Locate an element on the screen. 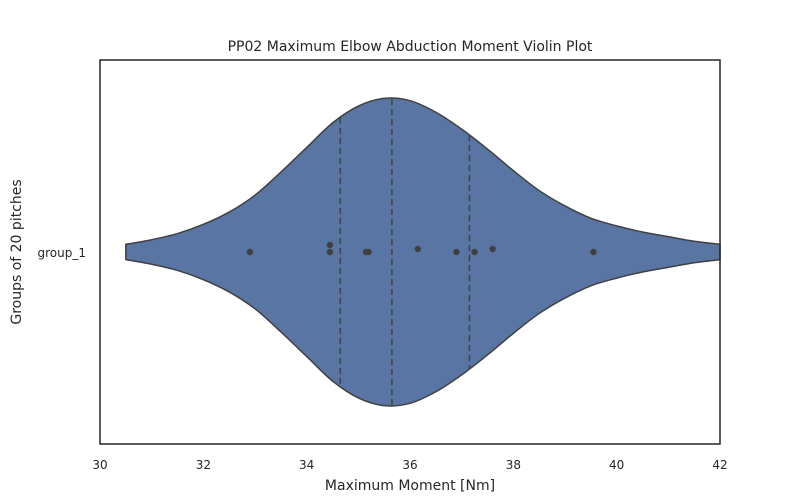 This screenshot has height=500, width=800. x-tick-label: 34 is located at coordinates (306, 465).